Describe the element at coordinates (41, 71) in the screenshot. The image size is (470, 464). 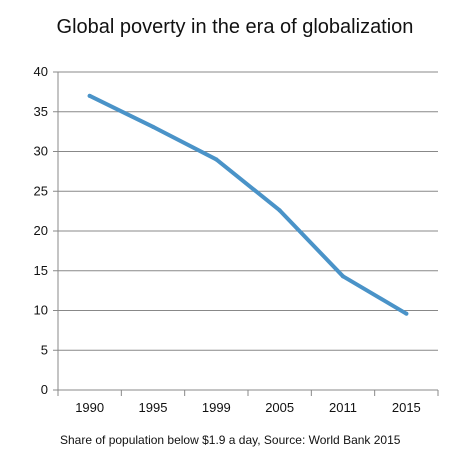
I see `y-tick-label: 40` at that location.